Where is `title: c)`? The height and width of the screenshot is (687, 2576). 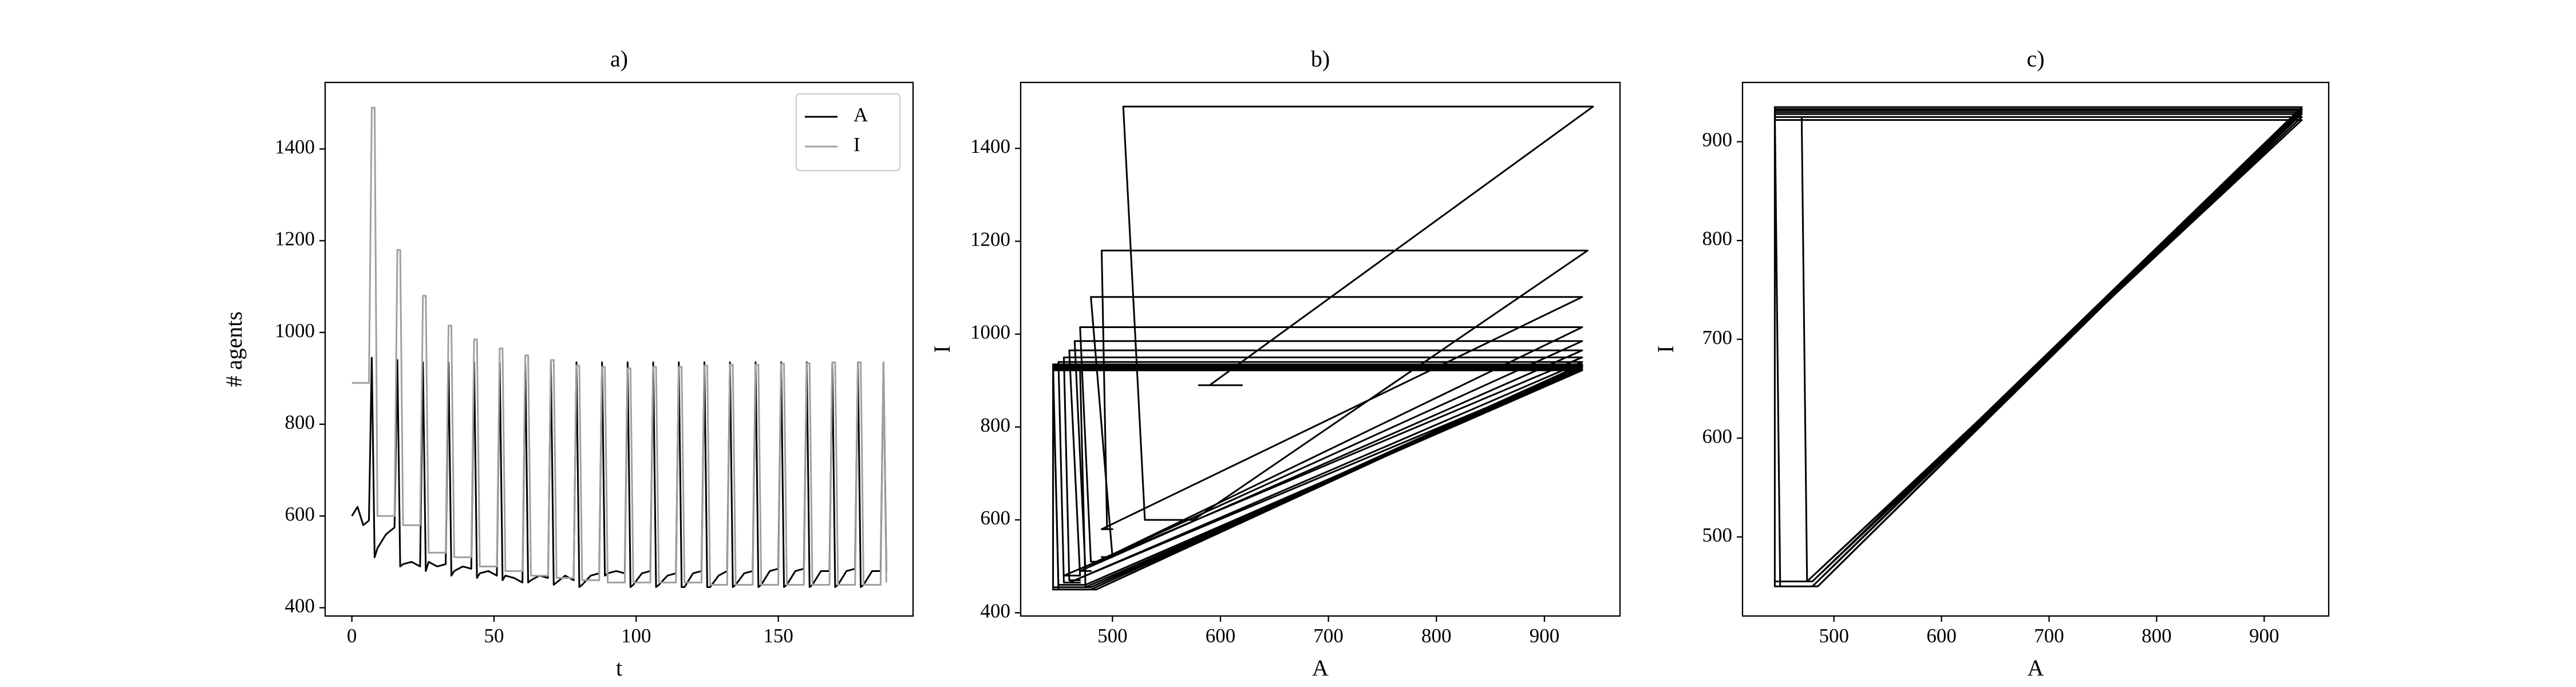
title: c) is located at coordinates (2035, 59).